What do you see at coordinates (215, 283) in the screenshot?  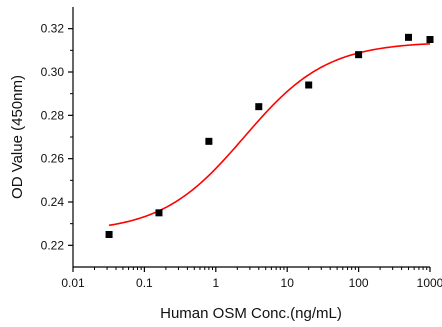 I see `x-tick-label: 1` at bounding box center [215, 283].